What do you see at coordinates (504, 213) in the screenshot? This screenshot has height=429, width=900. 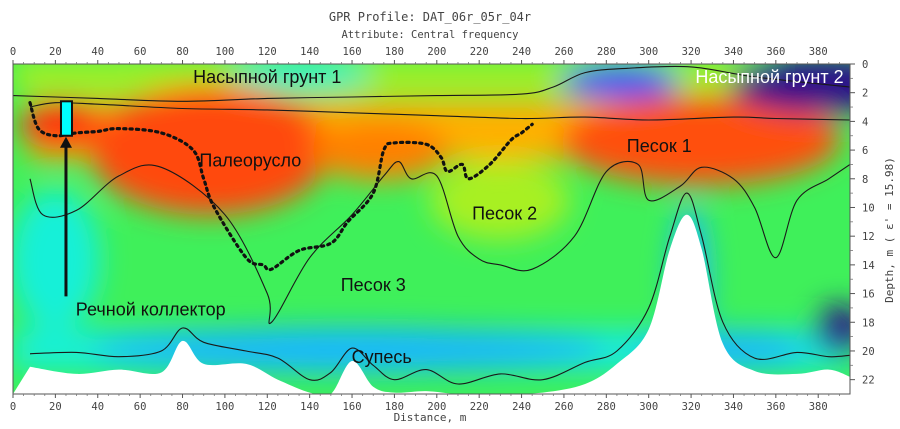 I see `layer-label: Песок 2` at bounding box center [504, 213].